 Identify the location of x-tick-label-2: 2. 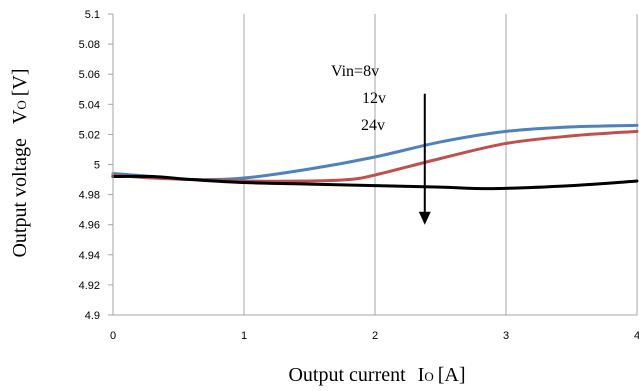
(375, 336).